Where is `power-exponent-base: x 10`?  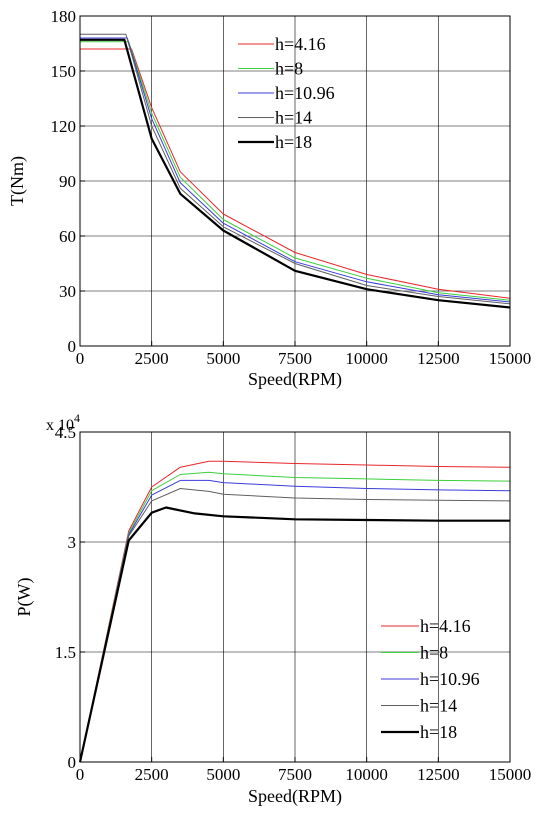
power-exponent-base: x 10 is located at coordinates (60, 425).